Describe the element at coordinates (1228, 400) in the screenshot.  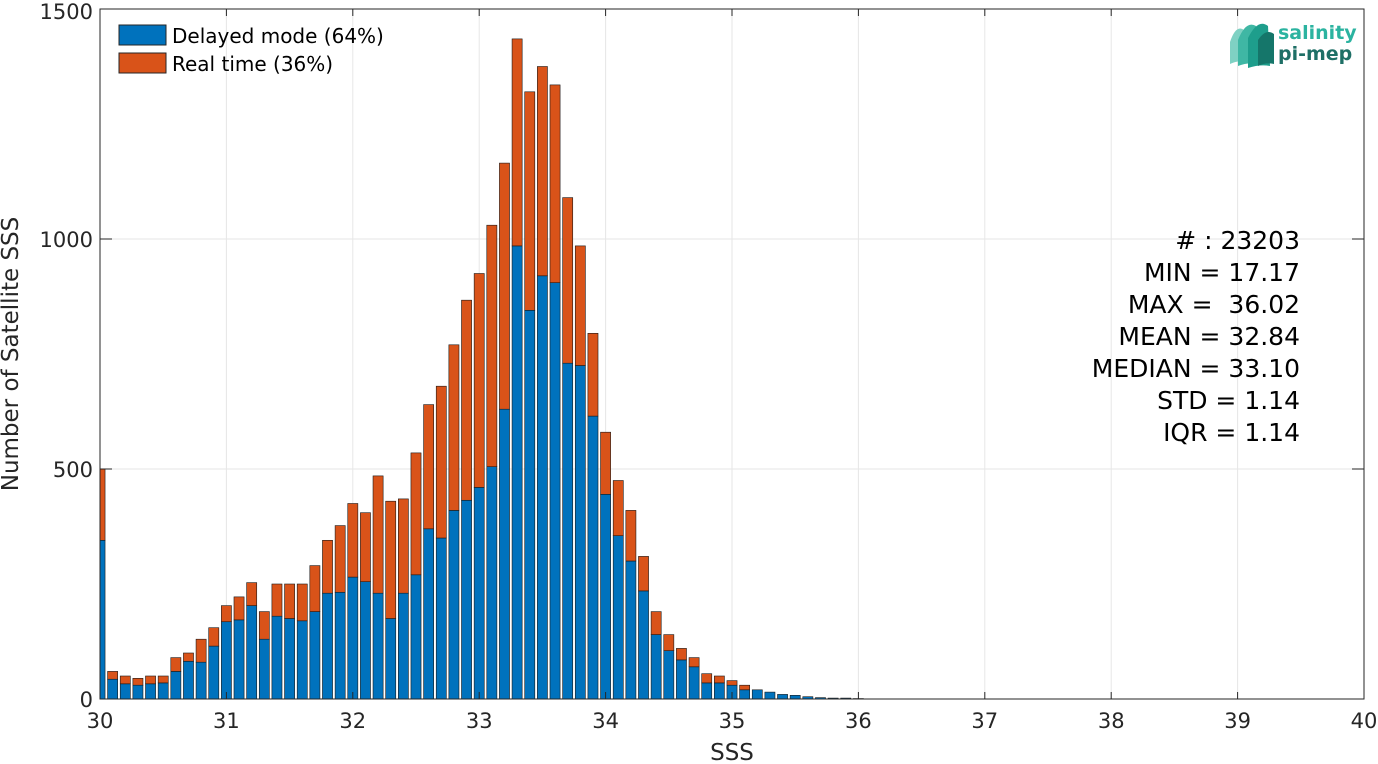
I see `stat-std: STD = 1.14` at that location.